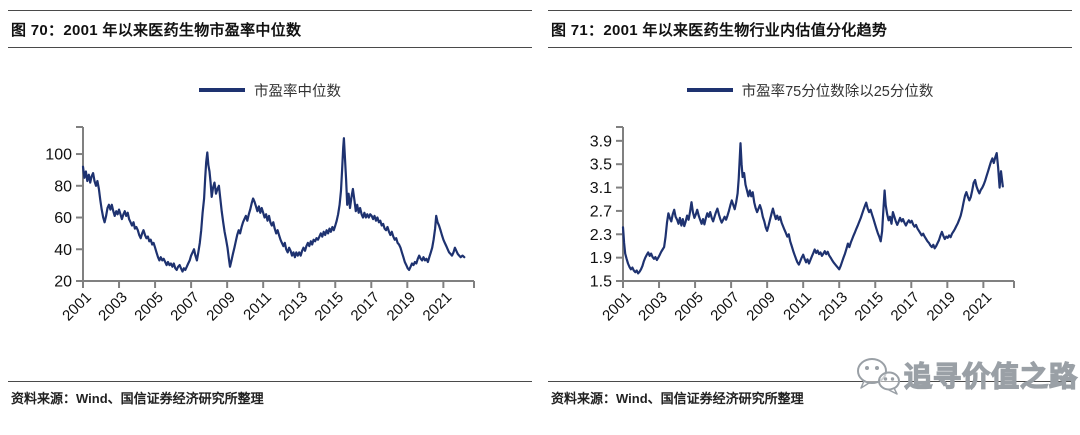 This screenshot has width=1080, height=435. I want to click on figure-70-legend: 市盈率中位数, so click(270, 90).